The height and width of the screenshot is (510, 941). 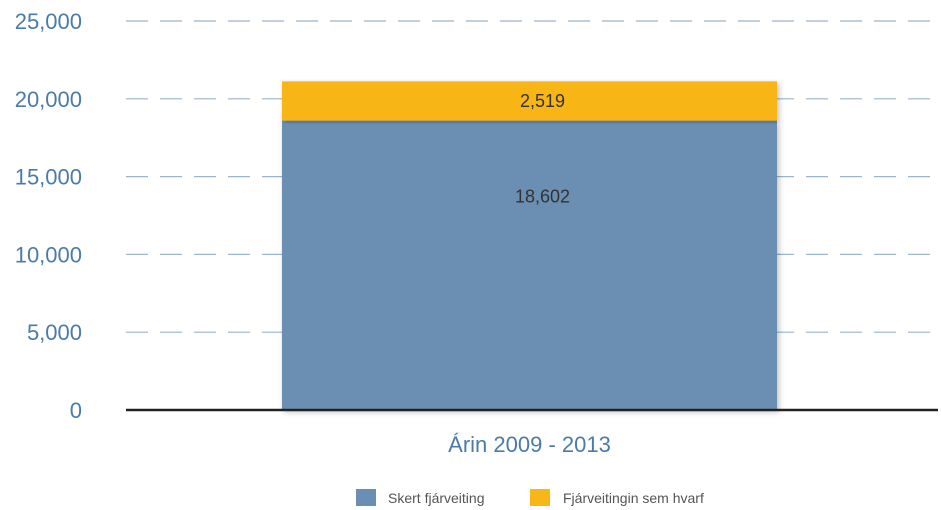 I want to click on y-tick-label: 0, so click(x=76, y=410).